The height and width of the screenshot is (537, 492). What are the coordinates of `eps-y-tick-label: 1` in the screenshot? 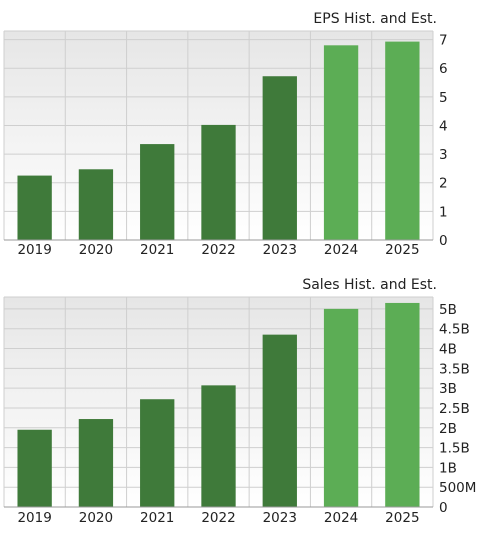 It's located at (443, 212).